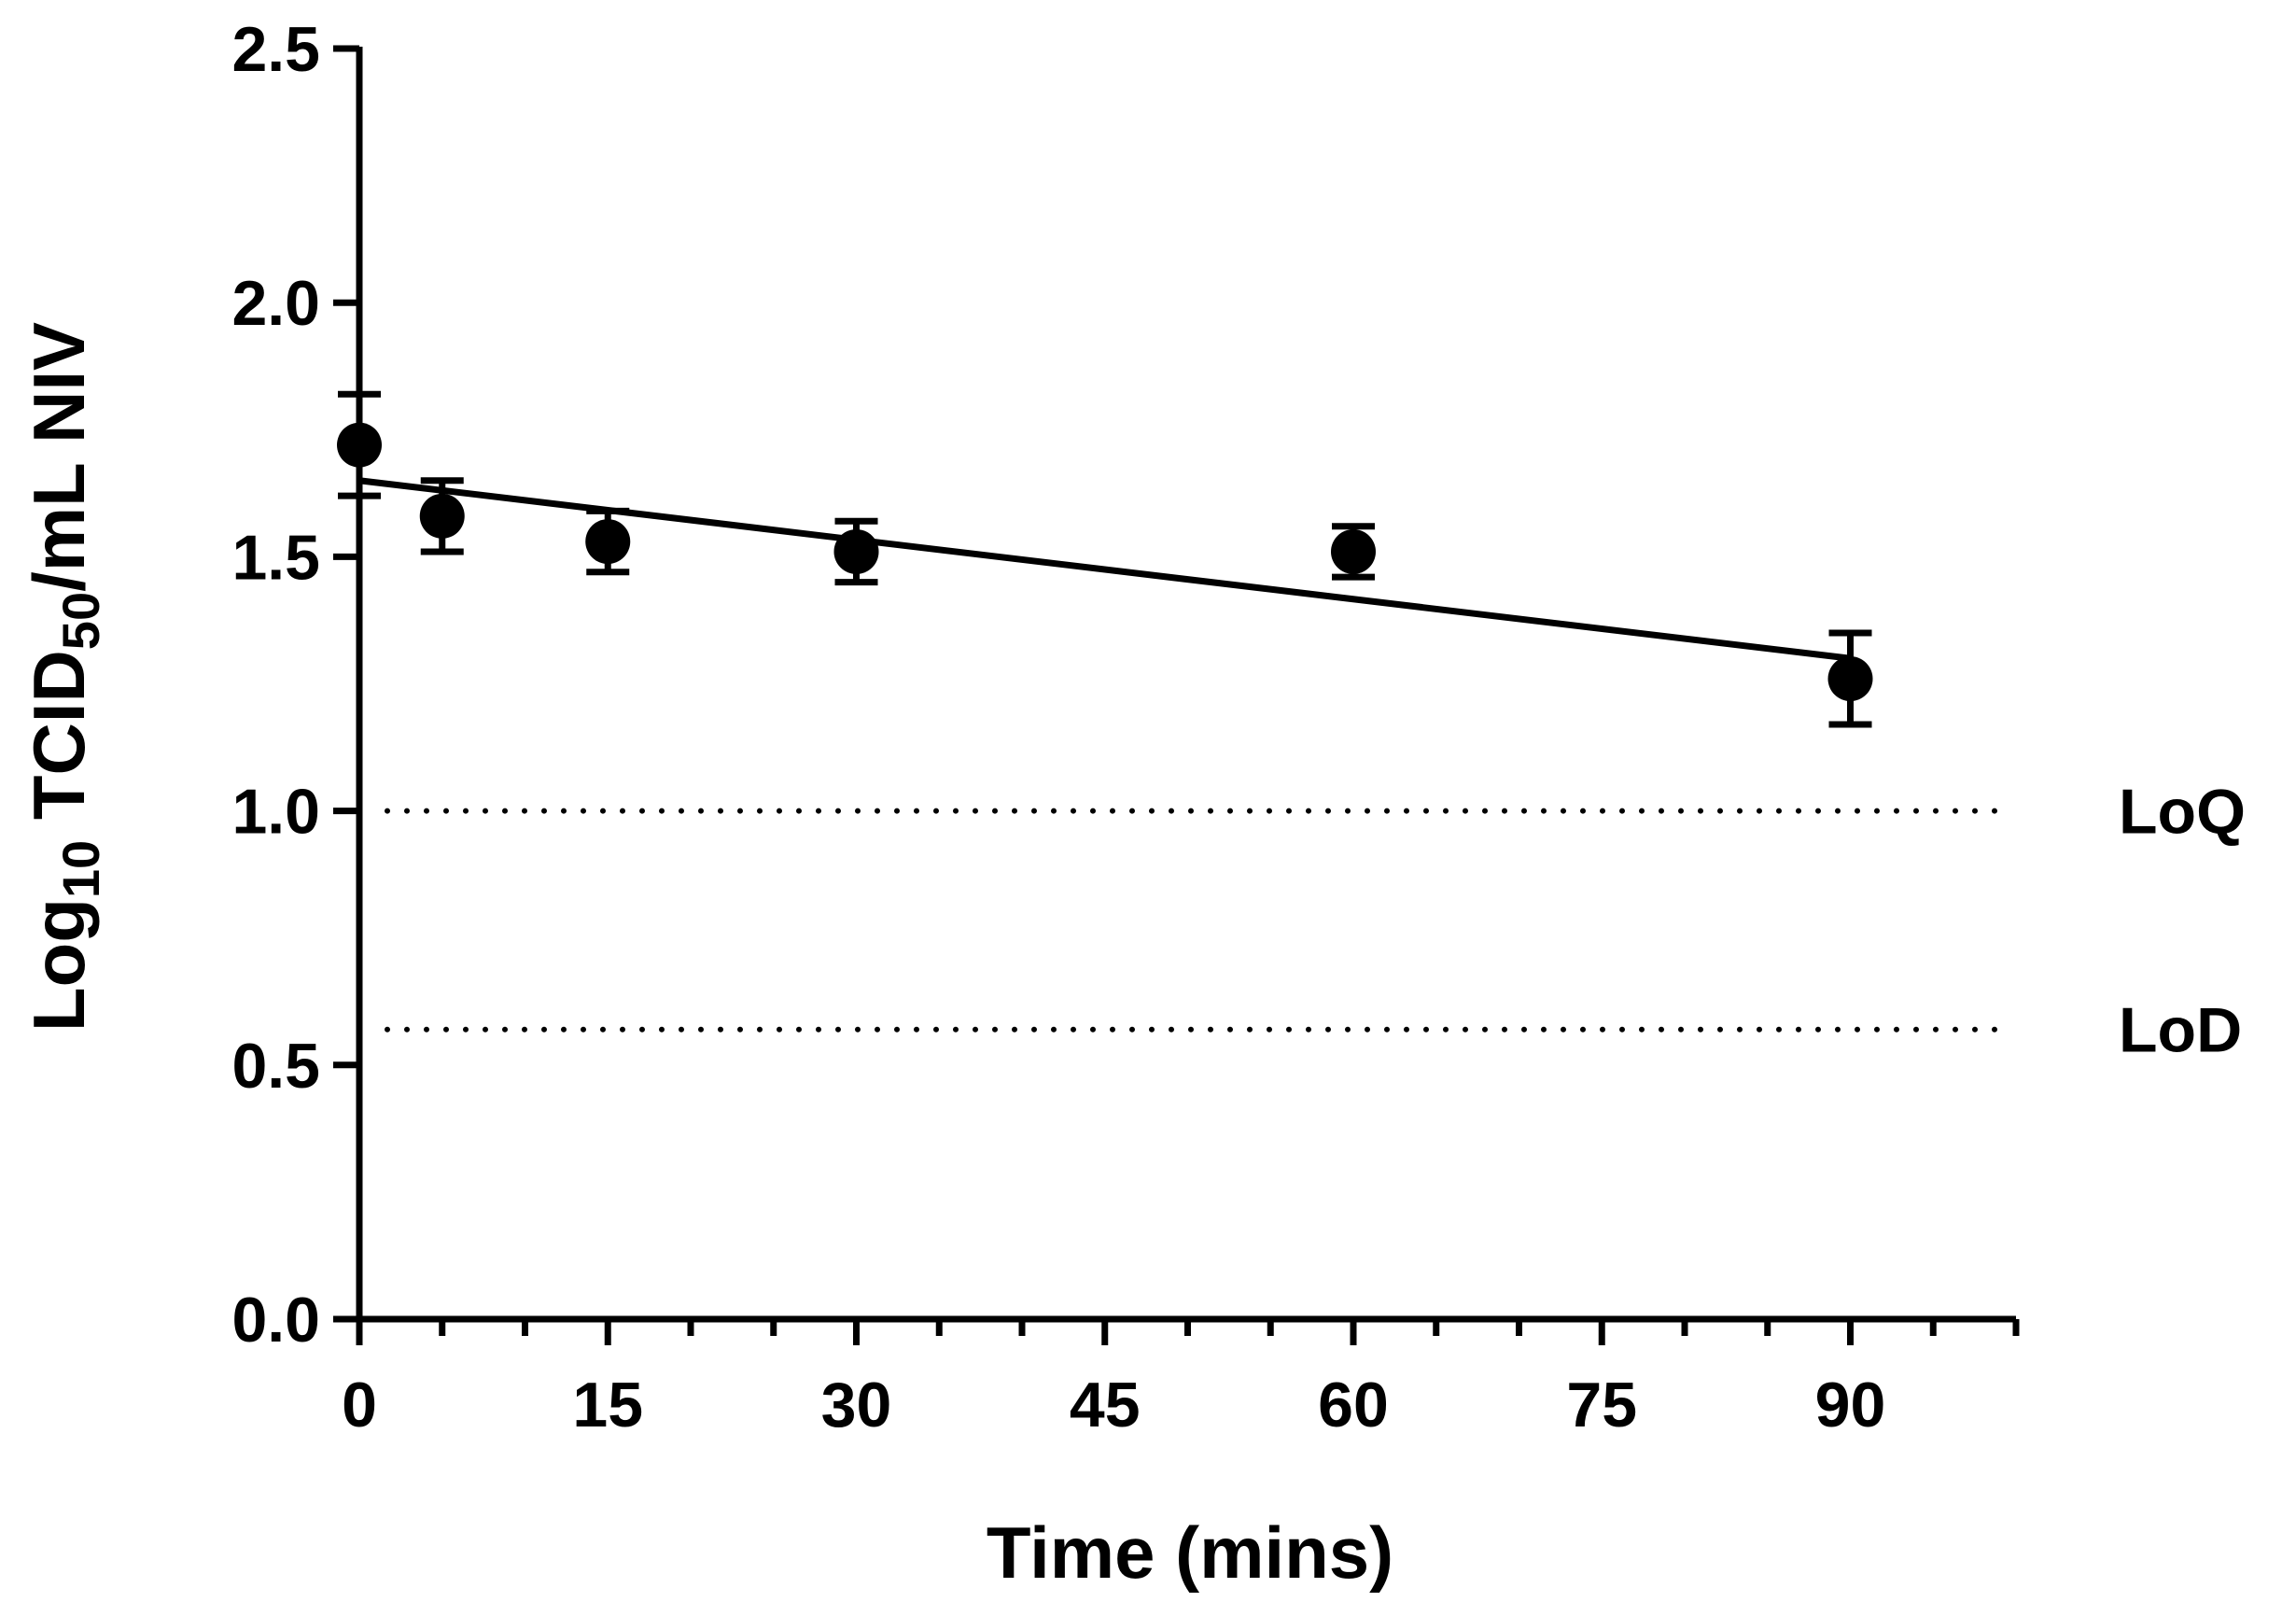 This screenshot has height=1616, width=2296. What do you see at coordinates (275, 812) in the screenshot?
I see `y-tick-label-1.0: 1.0` at bounding box center [275, 812].